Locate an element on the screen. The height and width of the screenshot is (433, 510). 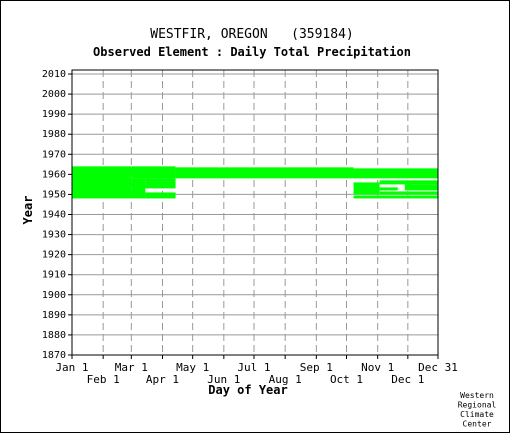
y-axis-title: Year is located at coordinates (28, 210).